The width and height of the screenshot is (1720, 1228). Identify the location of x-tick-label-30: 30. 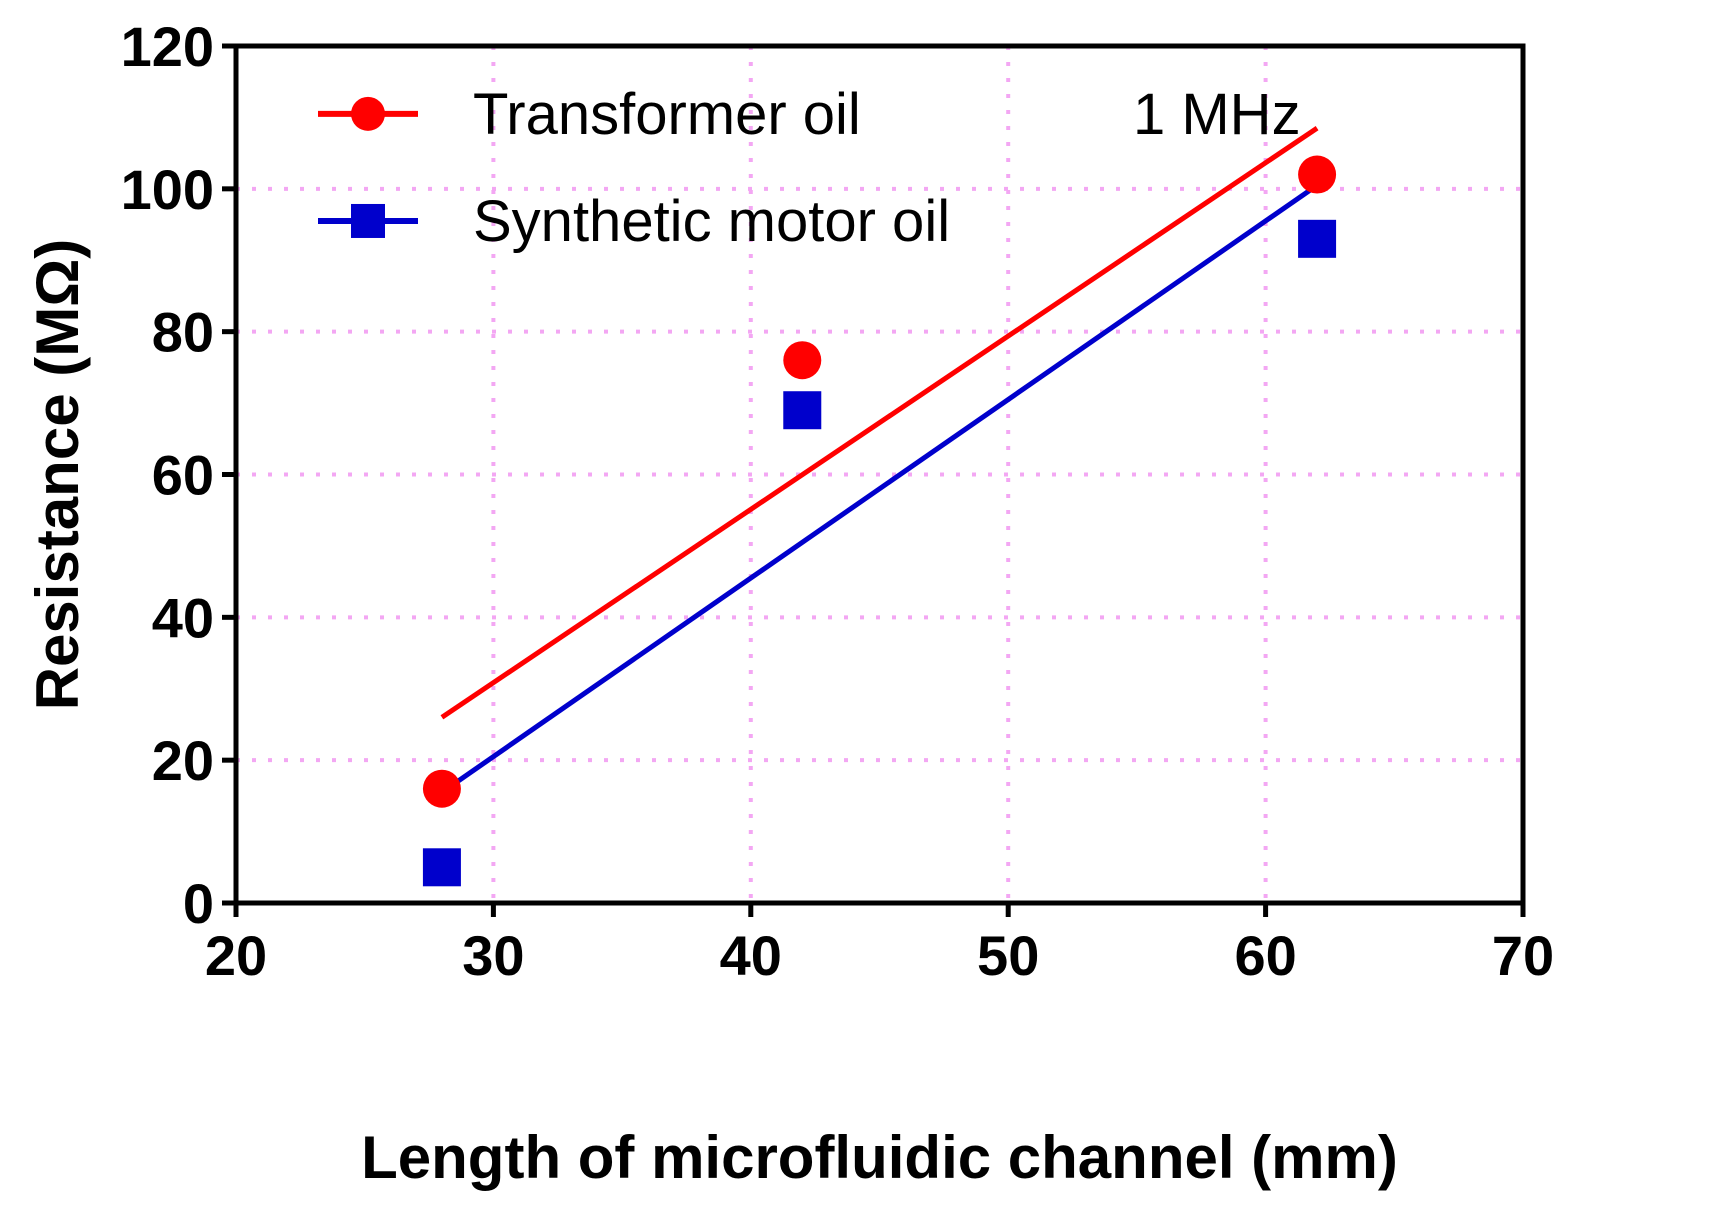
(493, 955).